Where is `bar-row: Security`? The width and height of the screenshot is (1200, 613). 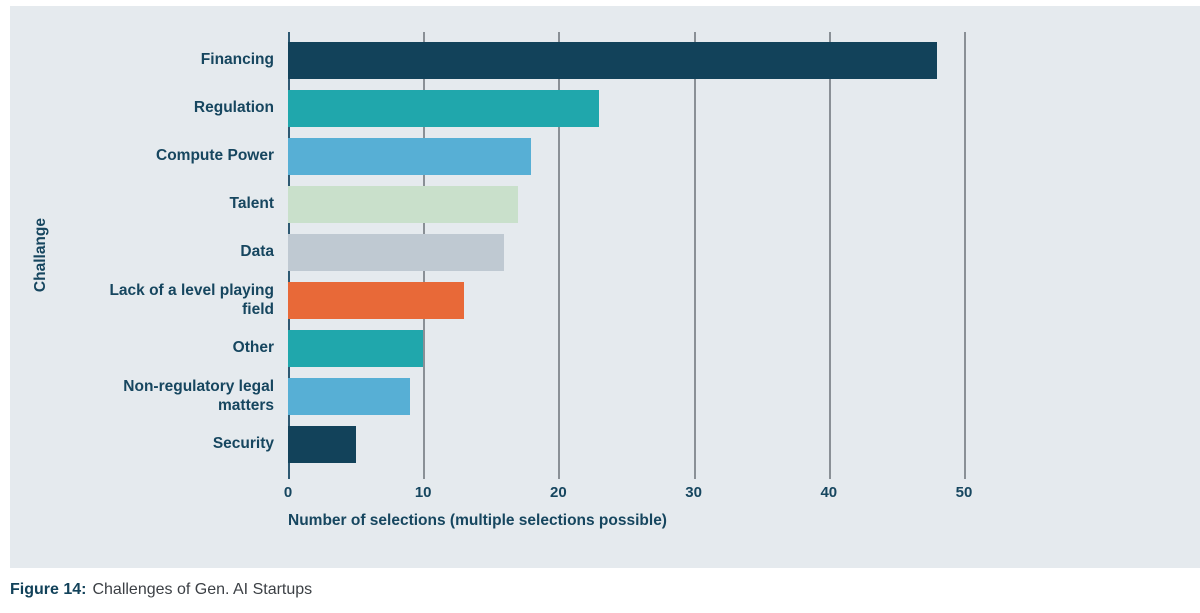 bar-row: Security is located at coordinates (605, 444).